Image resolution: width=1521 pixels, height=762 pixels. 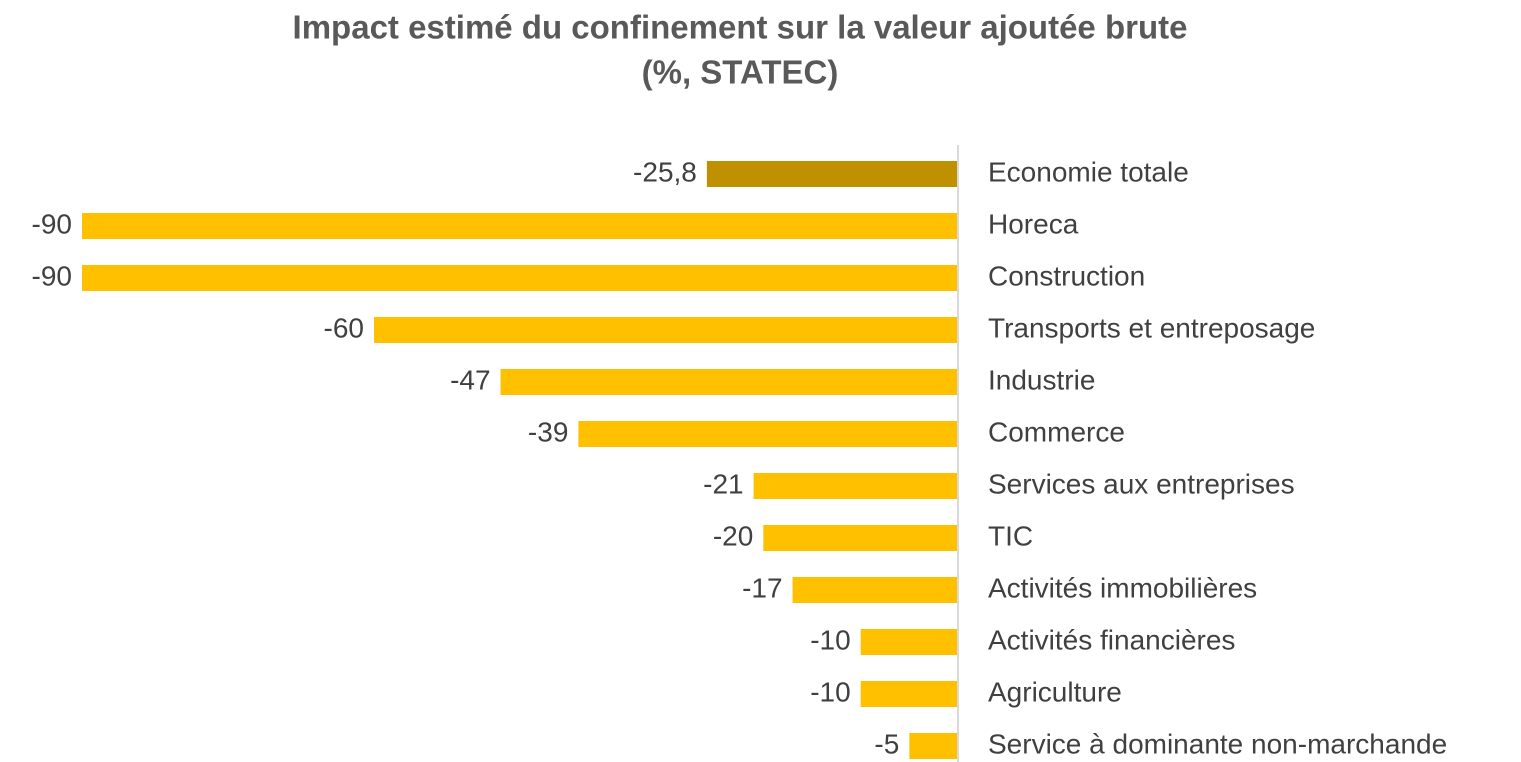 What do you see at coordinates (1033, 223) in the screenshot?
I see `category-label: Horeca` at bounding box center [1033, 223].